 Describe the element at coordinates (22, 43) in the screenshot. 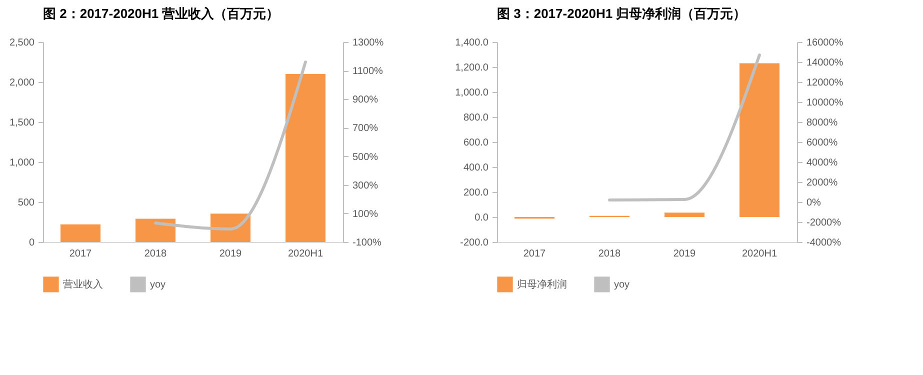

I see `y-tick-label: 2,500` at that location.